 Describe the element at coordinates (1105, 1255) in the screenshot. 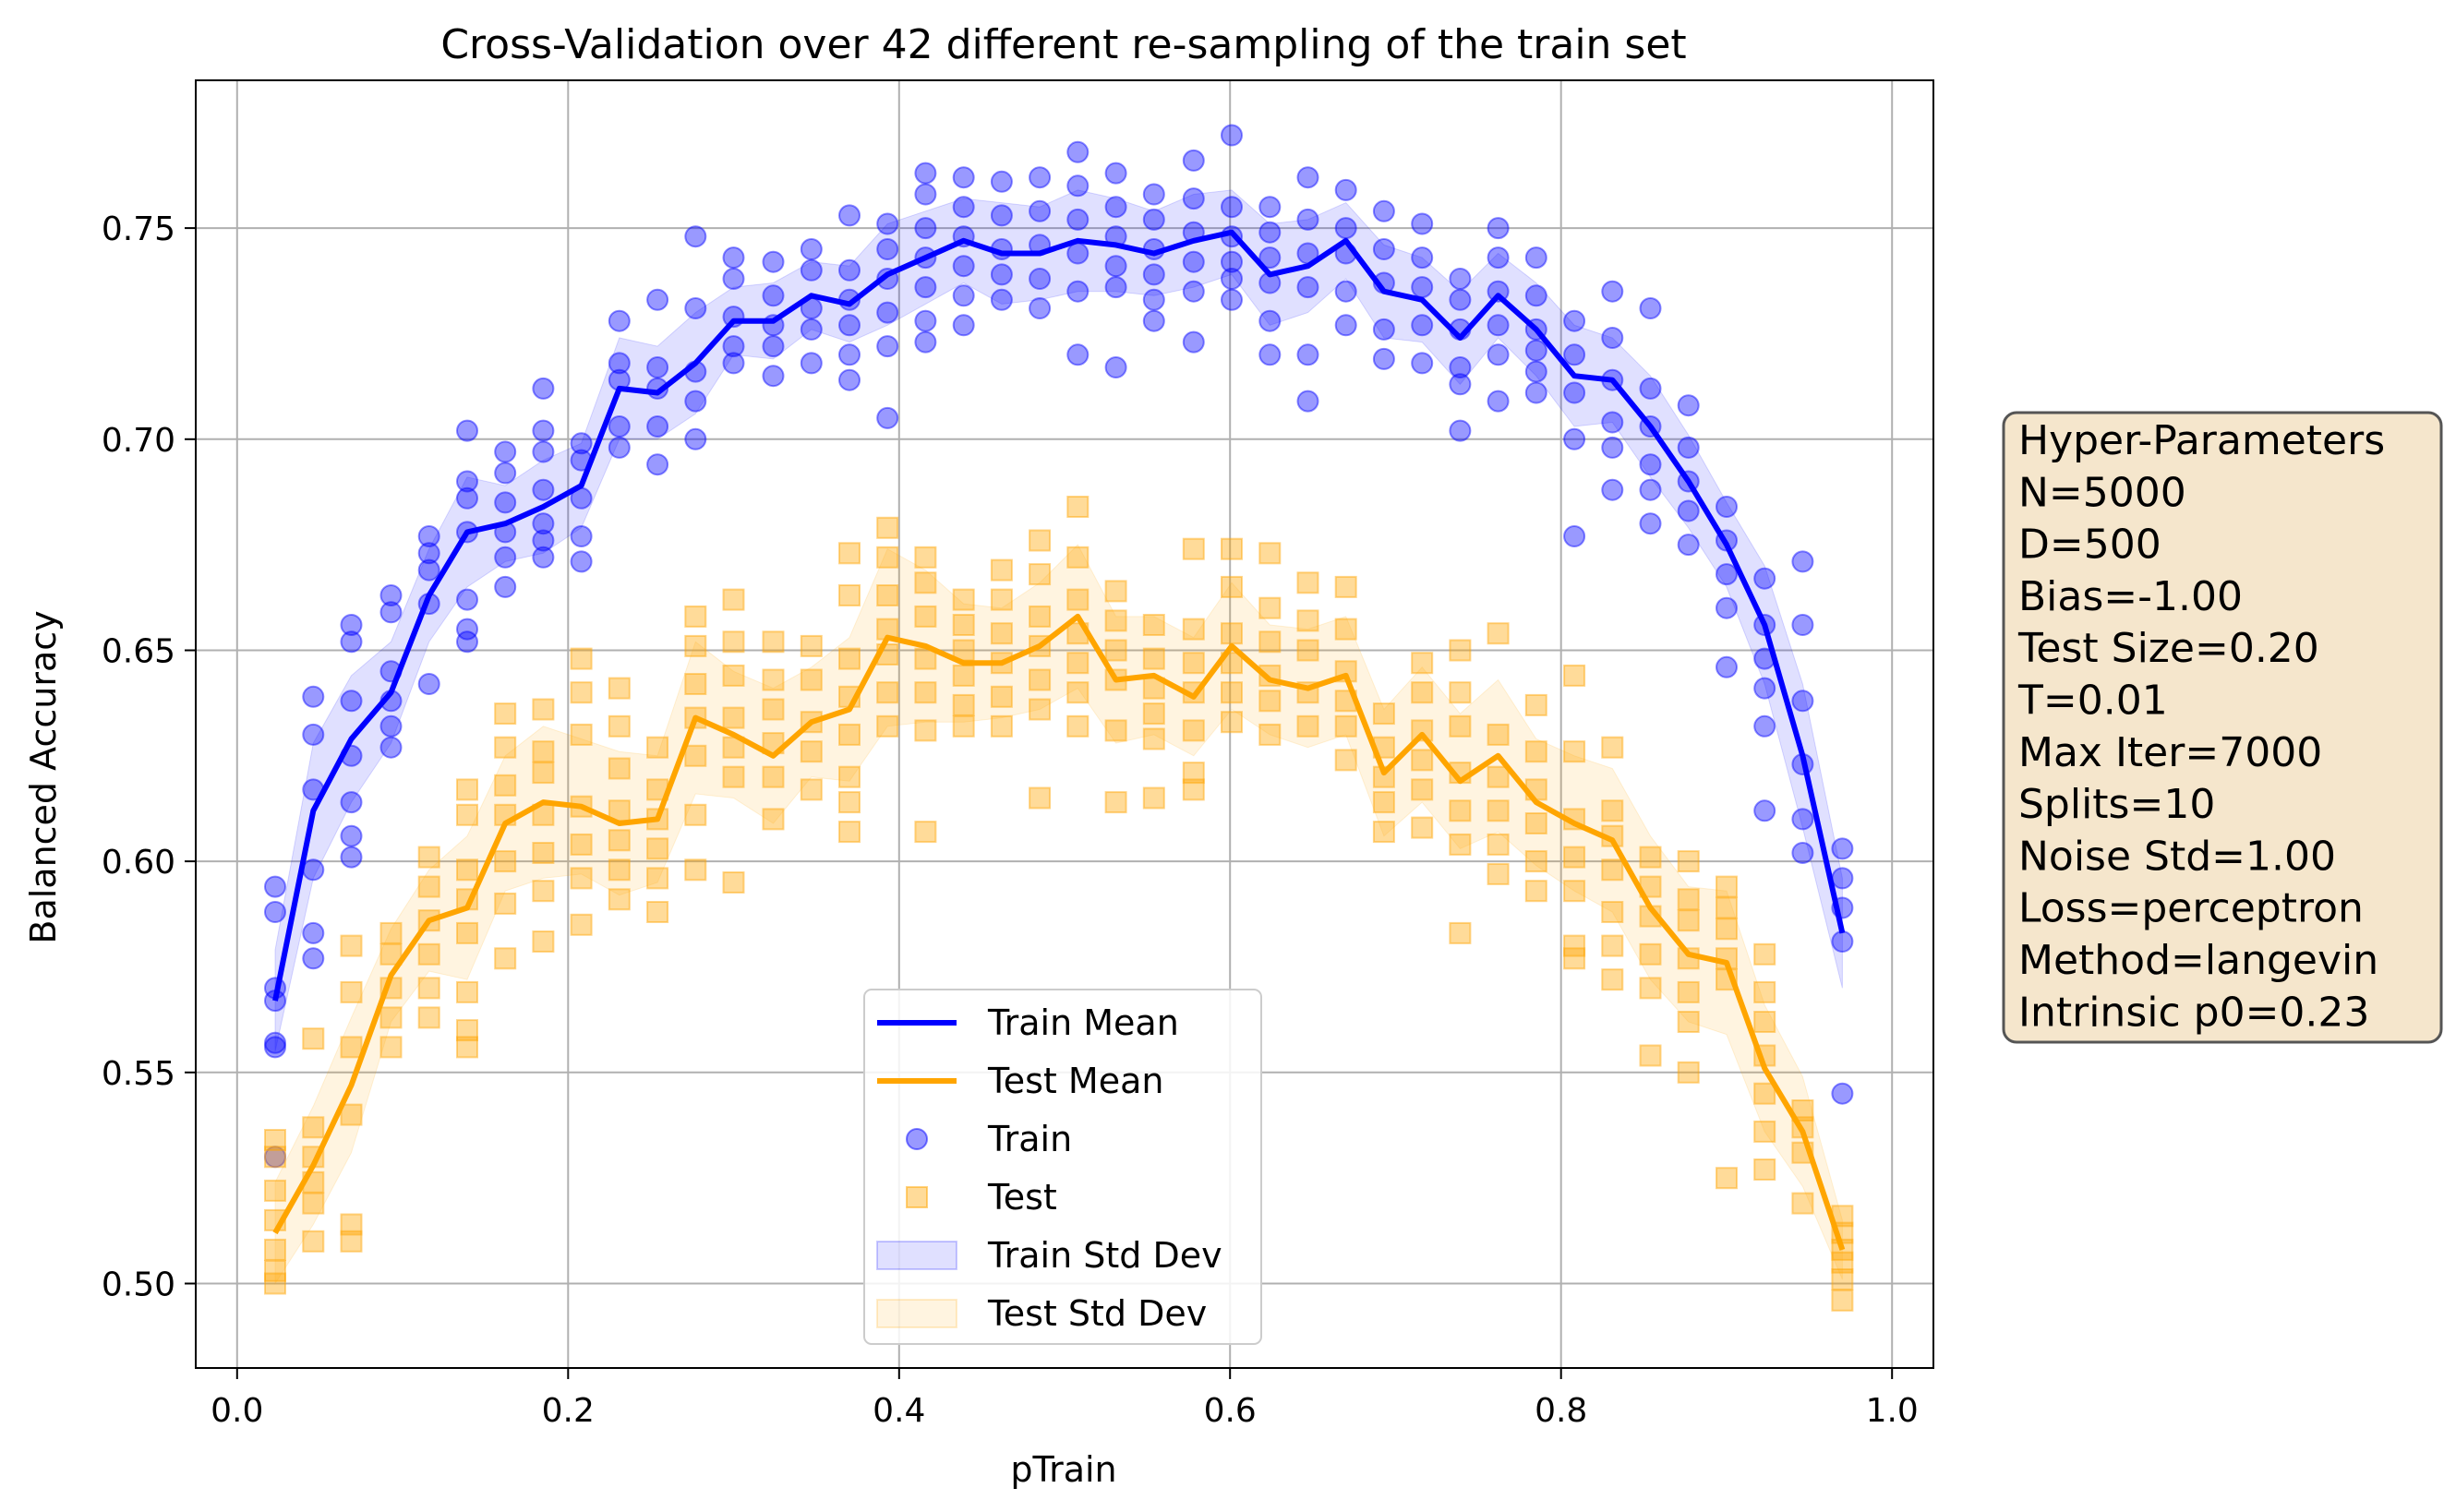

I see `legend-label-train-std: Train Std Dev` at that location.